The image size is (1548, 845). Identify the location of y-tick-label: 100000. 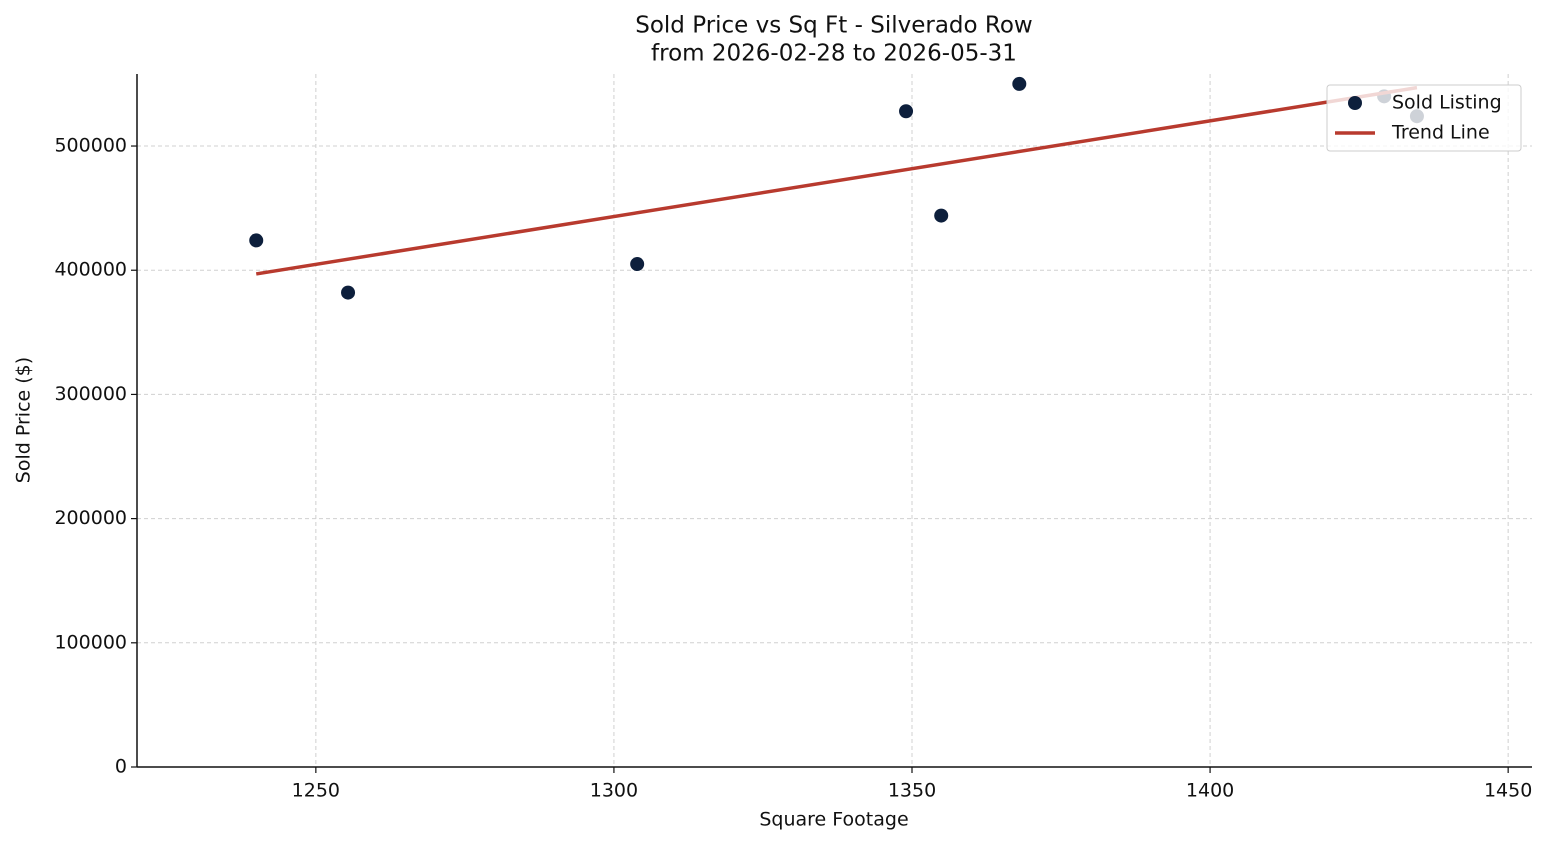
(90, 642).